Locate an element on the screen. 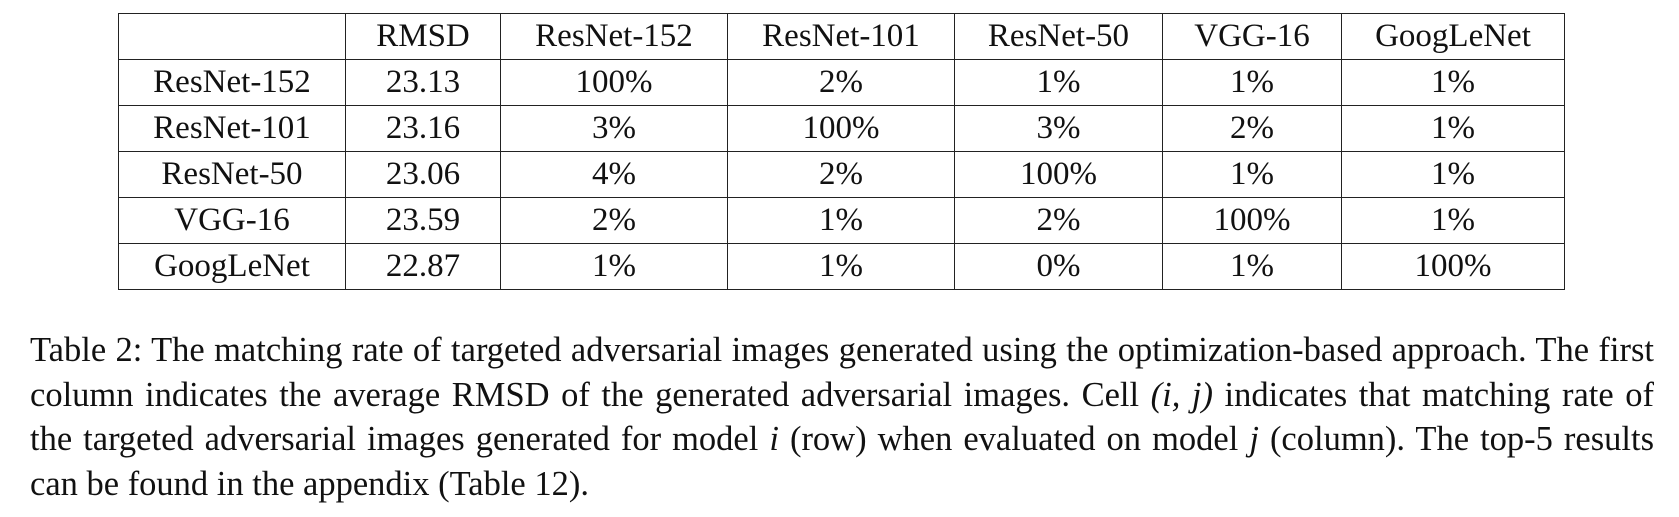  table-row: ResNet-50 23.06 4% 2% 100% 1% 1% is located at coordinates (841, 174).